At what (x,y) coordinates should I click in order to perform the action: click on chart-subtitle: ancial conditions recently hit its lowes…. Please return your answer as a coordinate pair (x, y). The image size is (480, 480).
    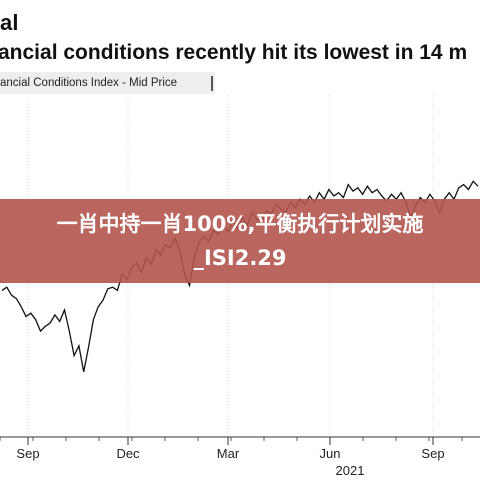
    Looking at the image, I should click on (234, 52).